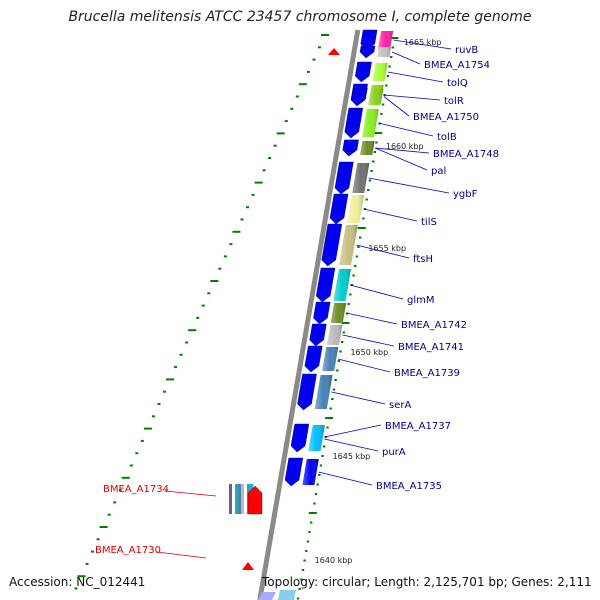 Image resolution: width=600 pixels, height=600 pixels. I want to click on gene-label: tolB, so click(447, 137).